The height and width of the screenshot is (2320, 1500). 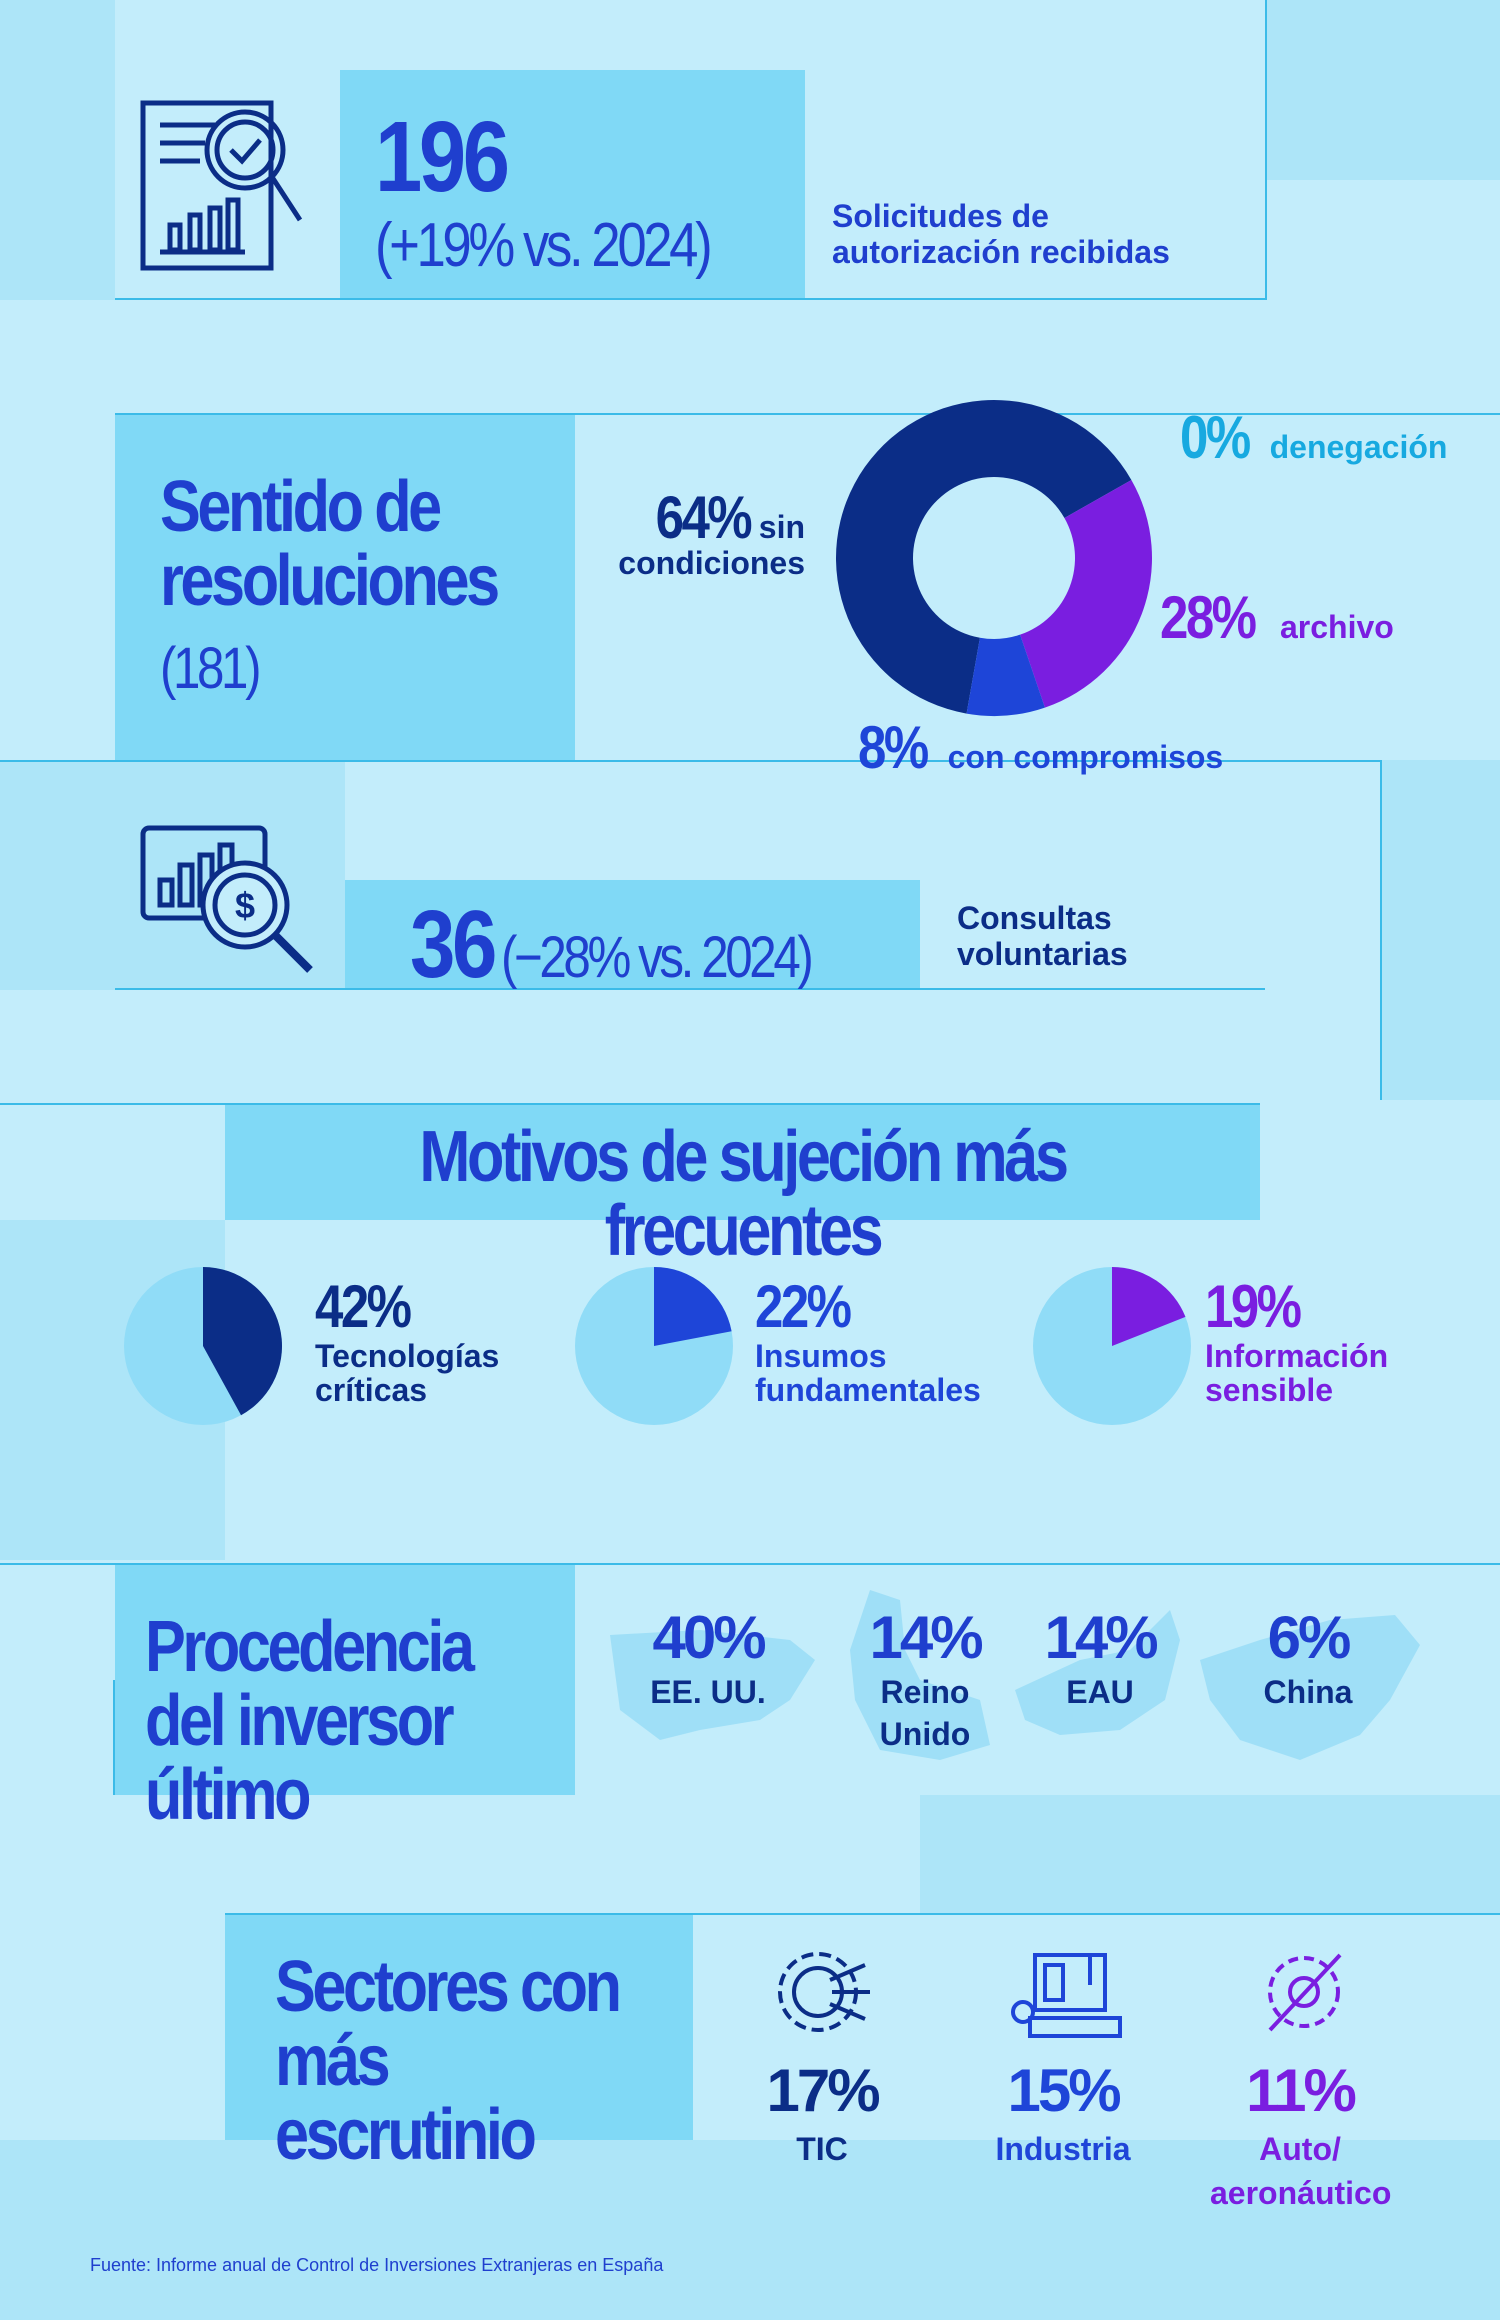 I want to click on donut-label: 64% sin condiciones, so click(x=672, y=533).